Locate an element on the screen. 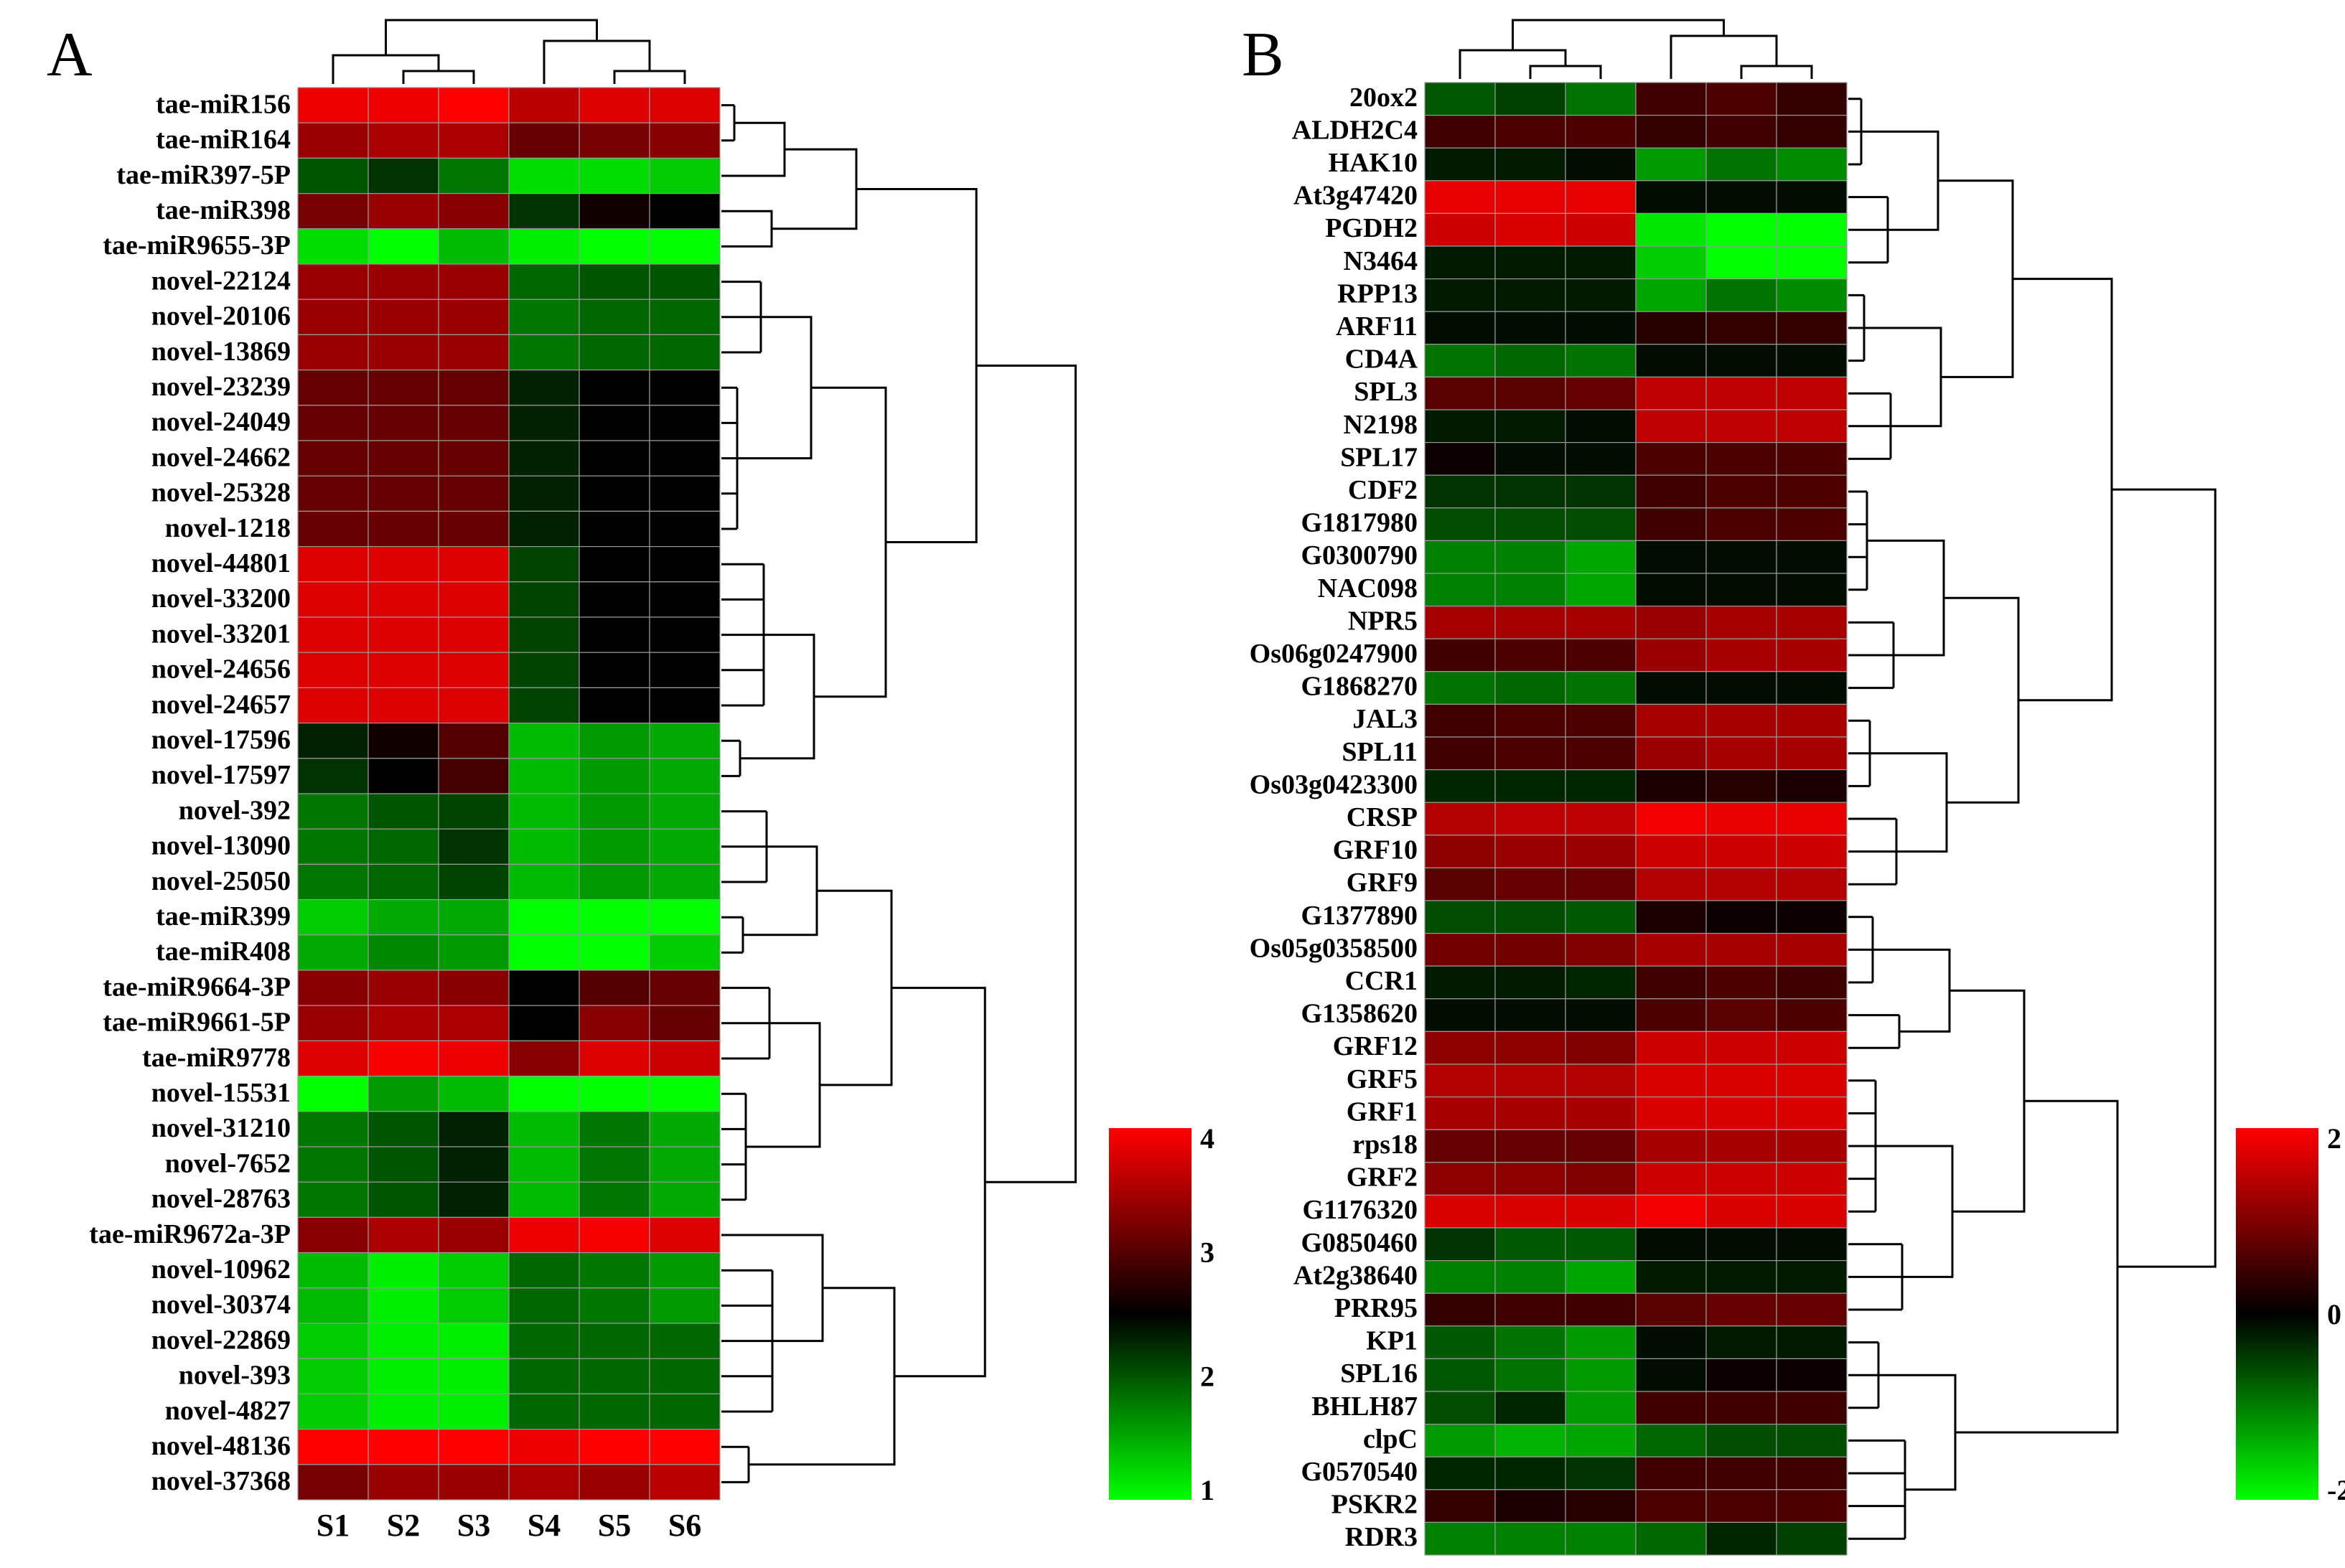 The width and height of the screenshot is (2345, 1568). row-dendrogram is located at coordinates (2032, 819).